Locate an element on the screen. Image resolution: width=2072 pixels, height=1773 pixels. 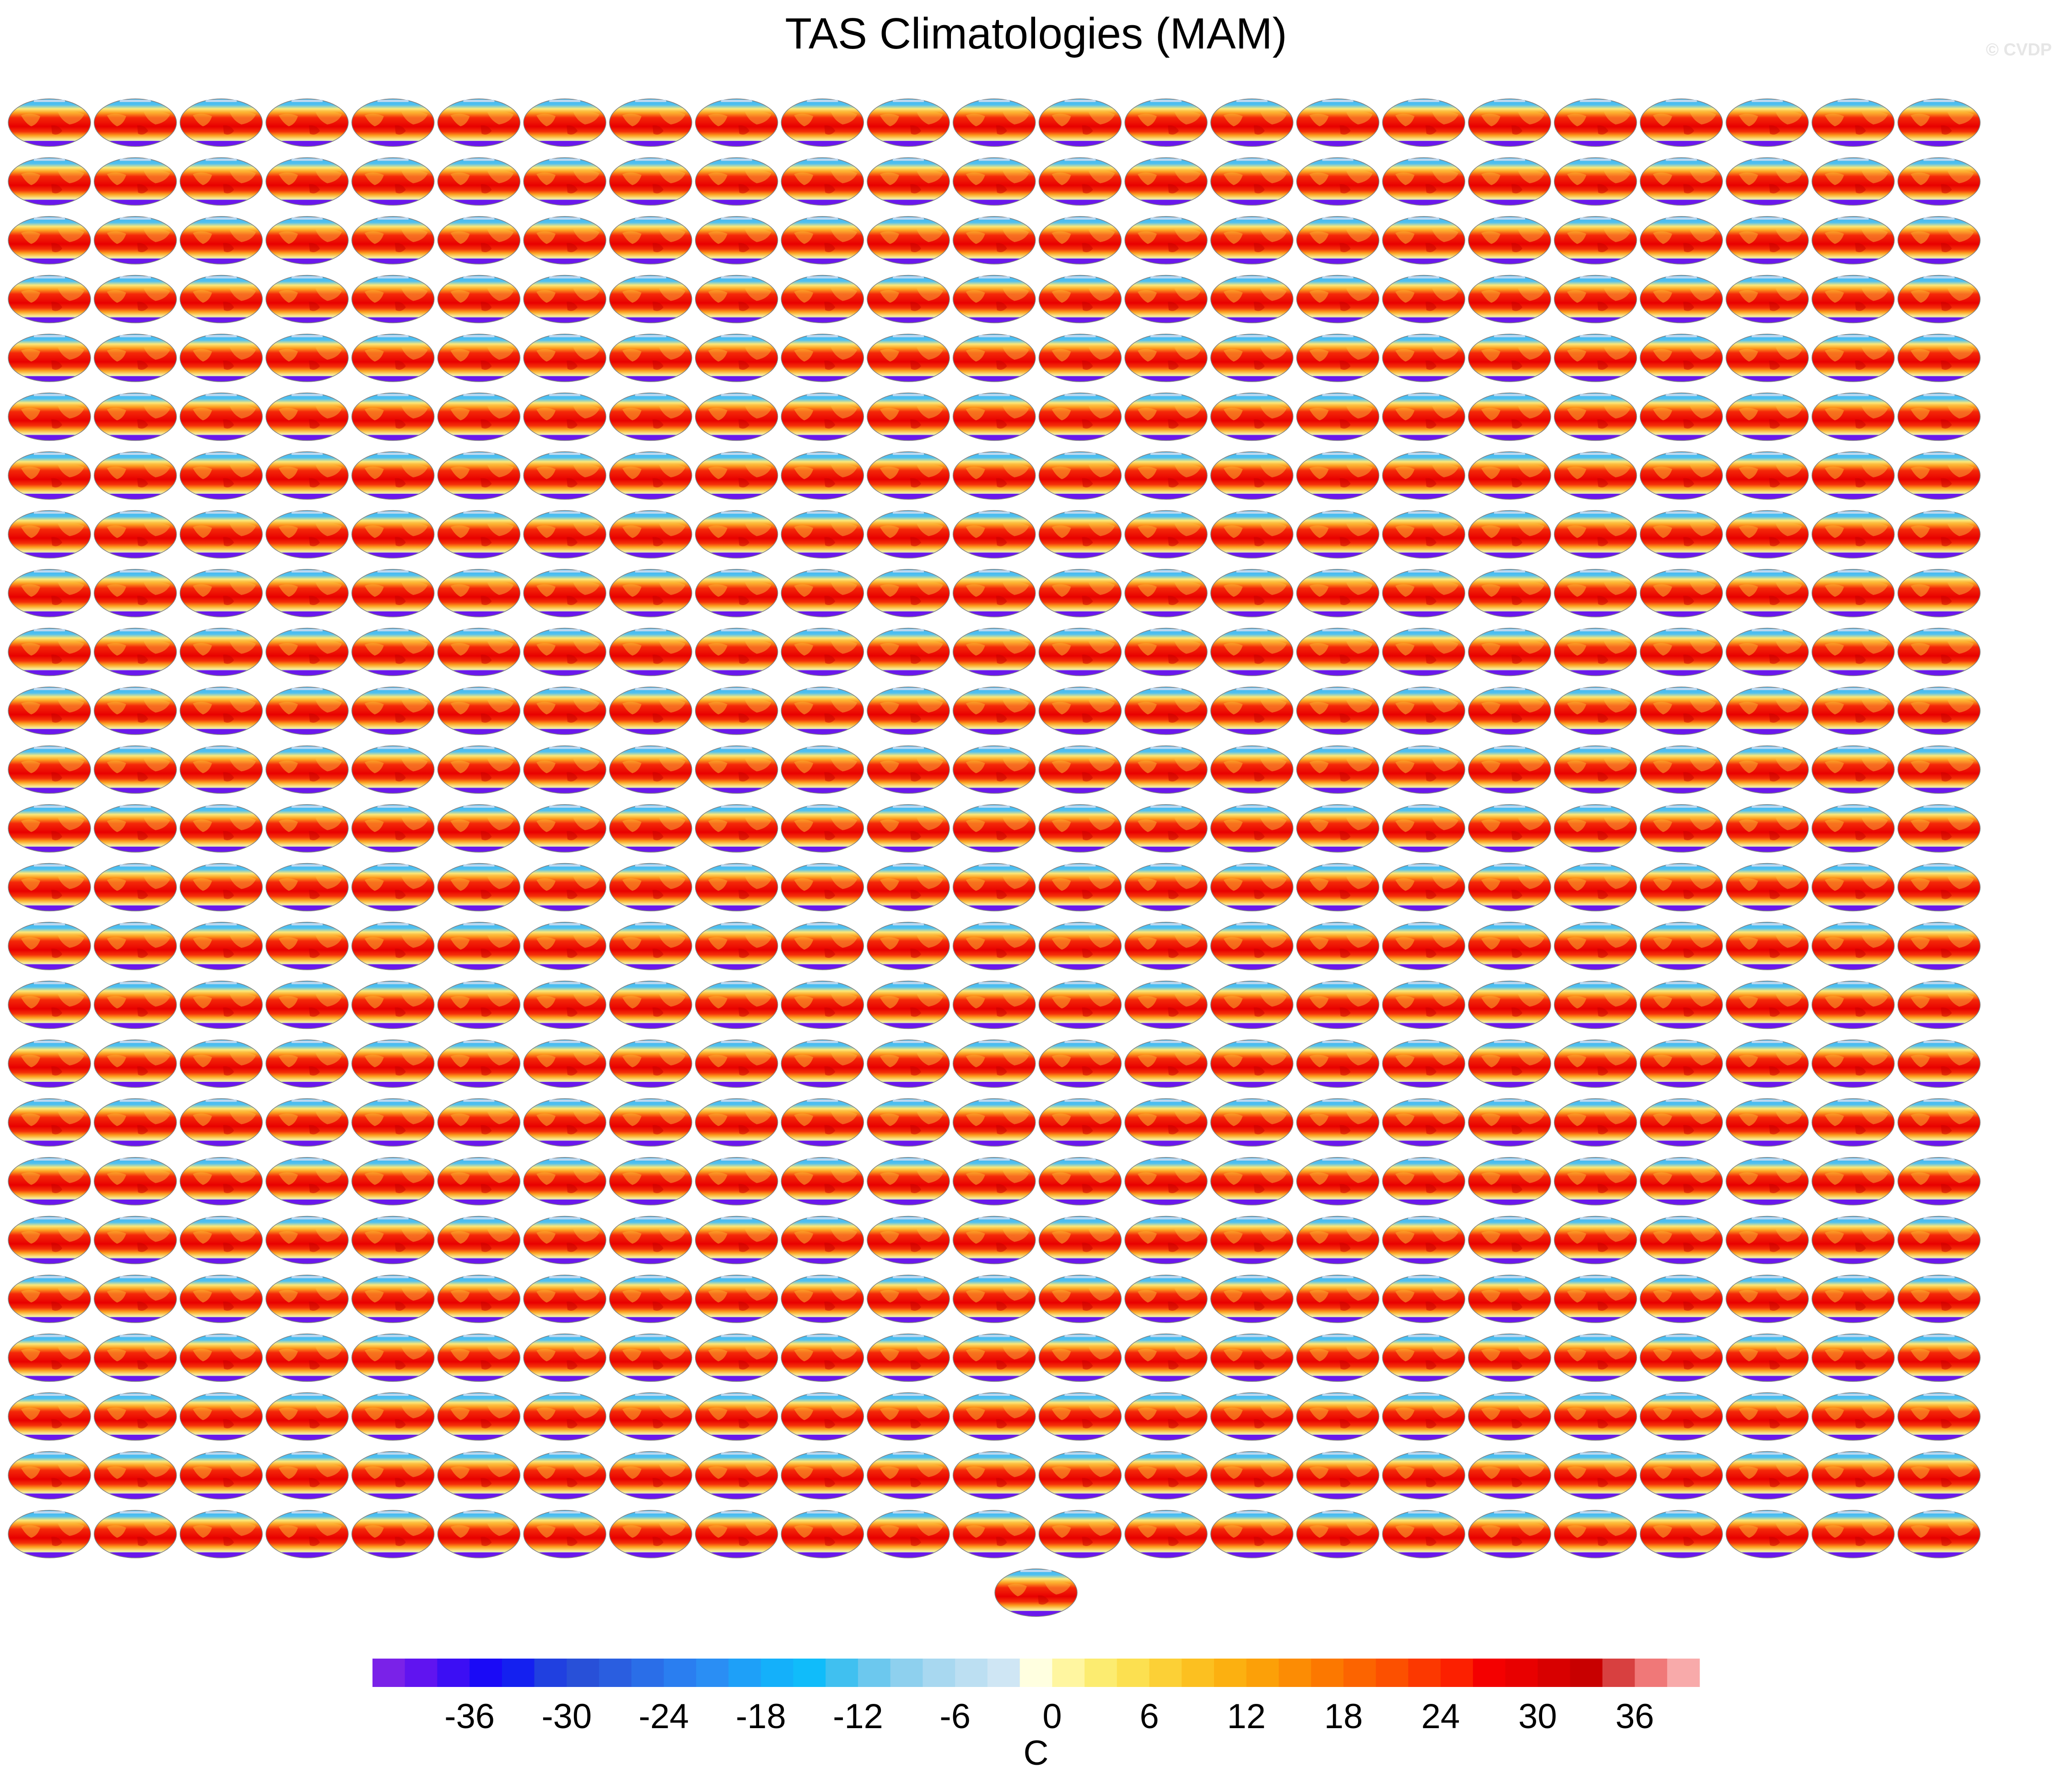
colorbar-tick-label: -30 is located at coordinates (566, 1716).